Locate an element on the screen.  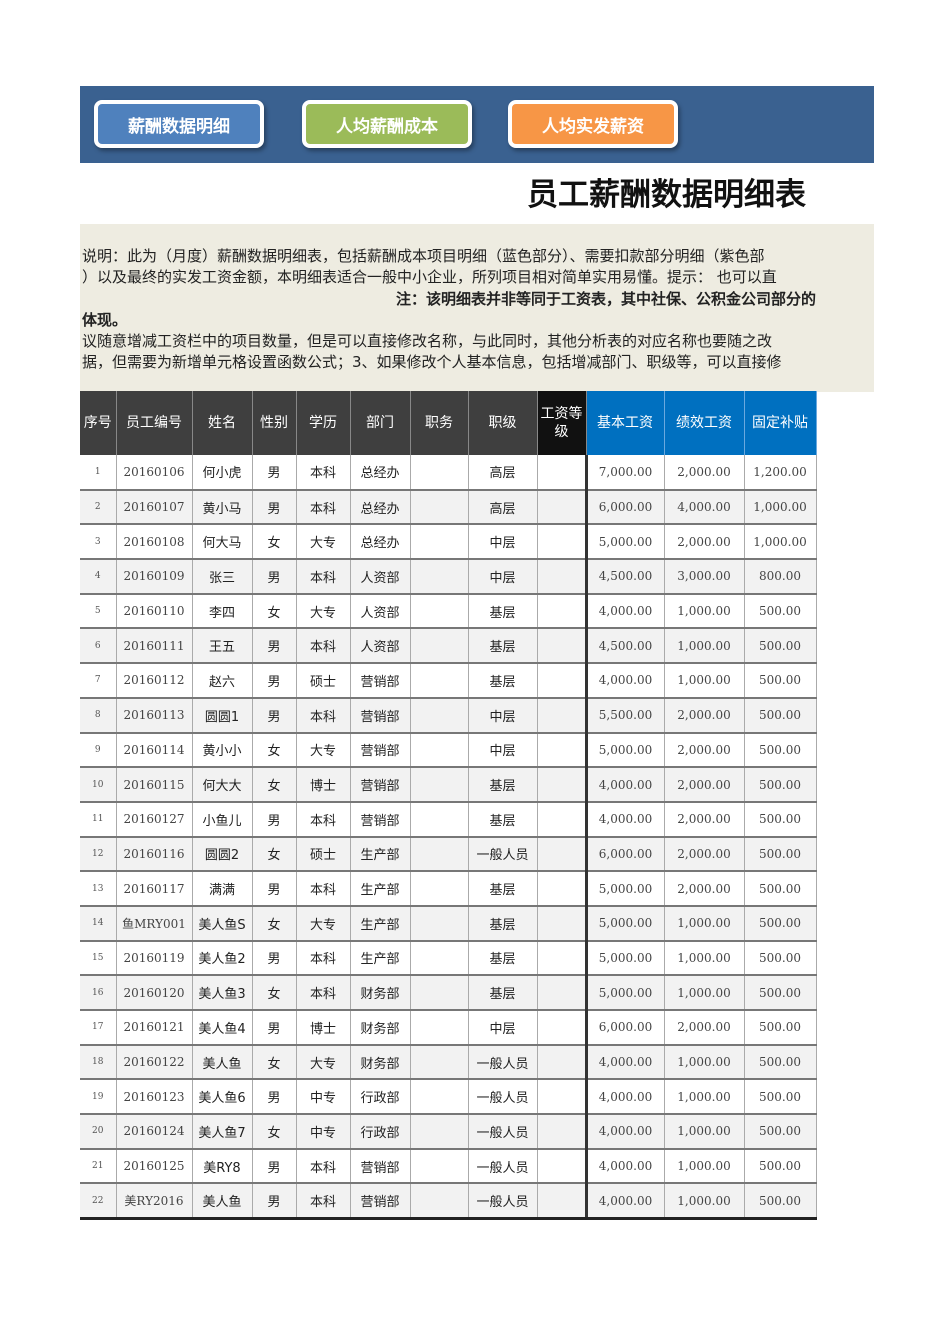
table-cell: 14 is located at coordinates (98, 923).